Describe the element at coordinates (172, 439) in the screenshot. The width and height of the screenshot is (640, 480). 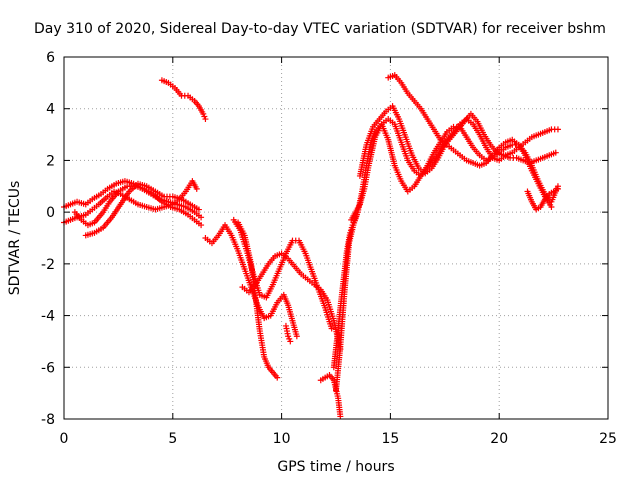
I see `x-tick-label: 5` at that location.